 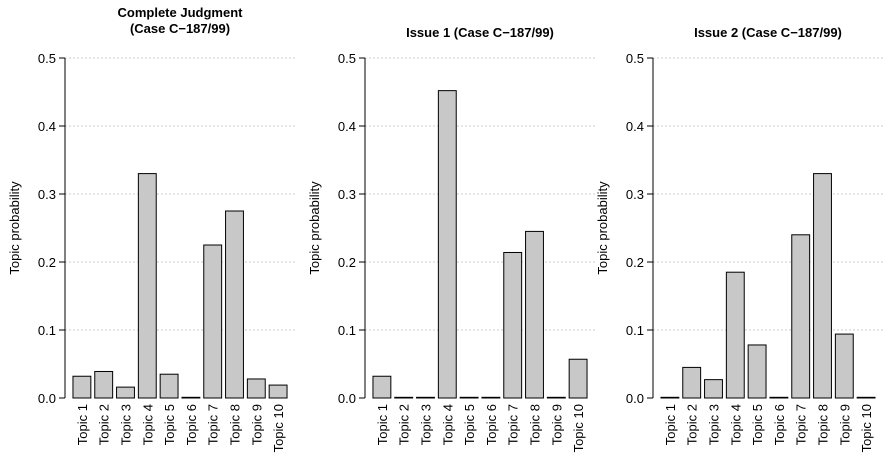 What do you see at coordinates (181, 12) in the screenshot?
I see `chart-title-line: Complete Judgment` at bounding box center [181, 12].